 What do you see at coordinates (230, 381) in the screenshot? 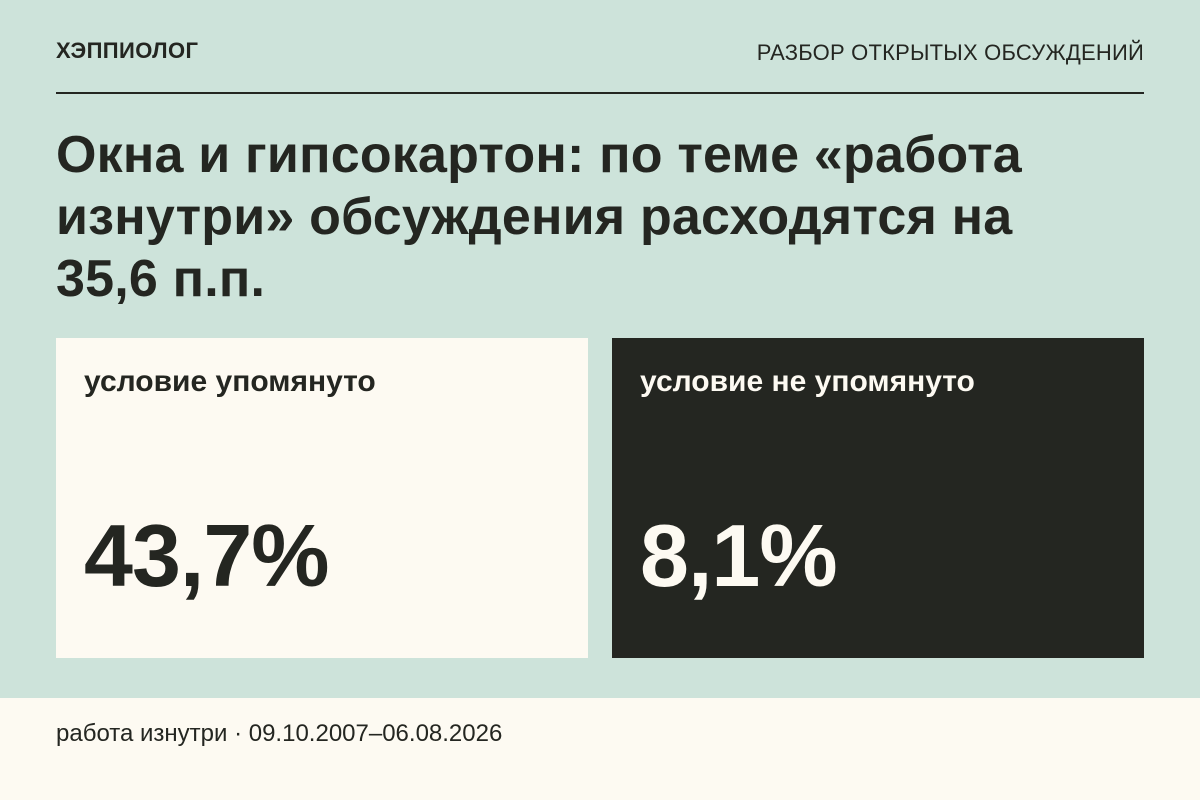
I see `mentioned-label: условие упомянуто` at bounding box center [230, 381].